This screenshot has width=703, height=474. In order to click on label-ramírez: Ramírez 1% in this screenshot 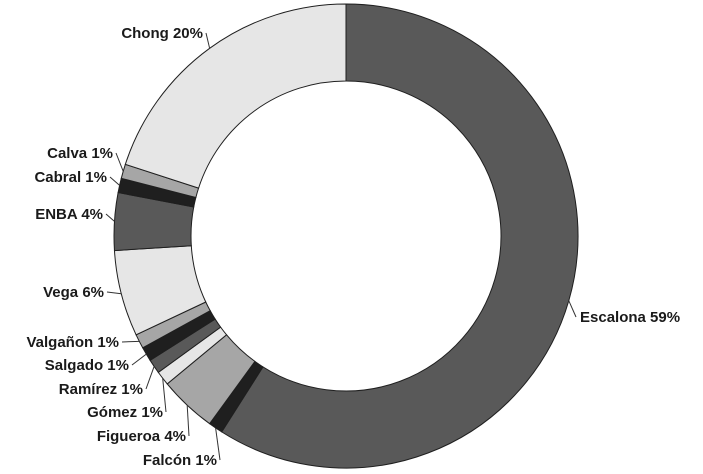, I will do `click(101, 389)`.